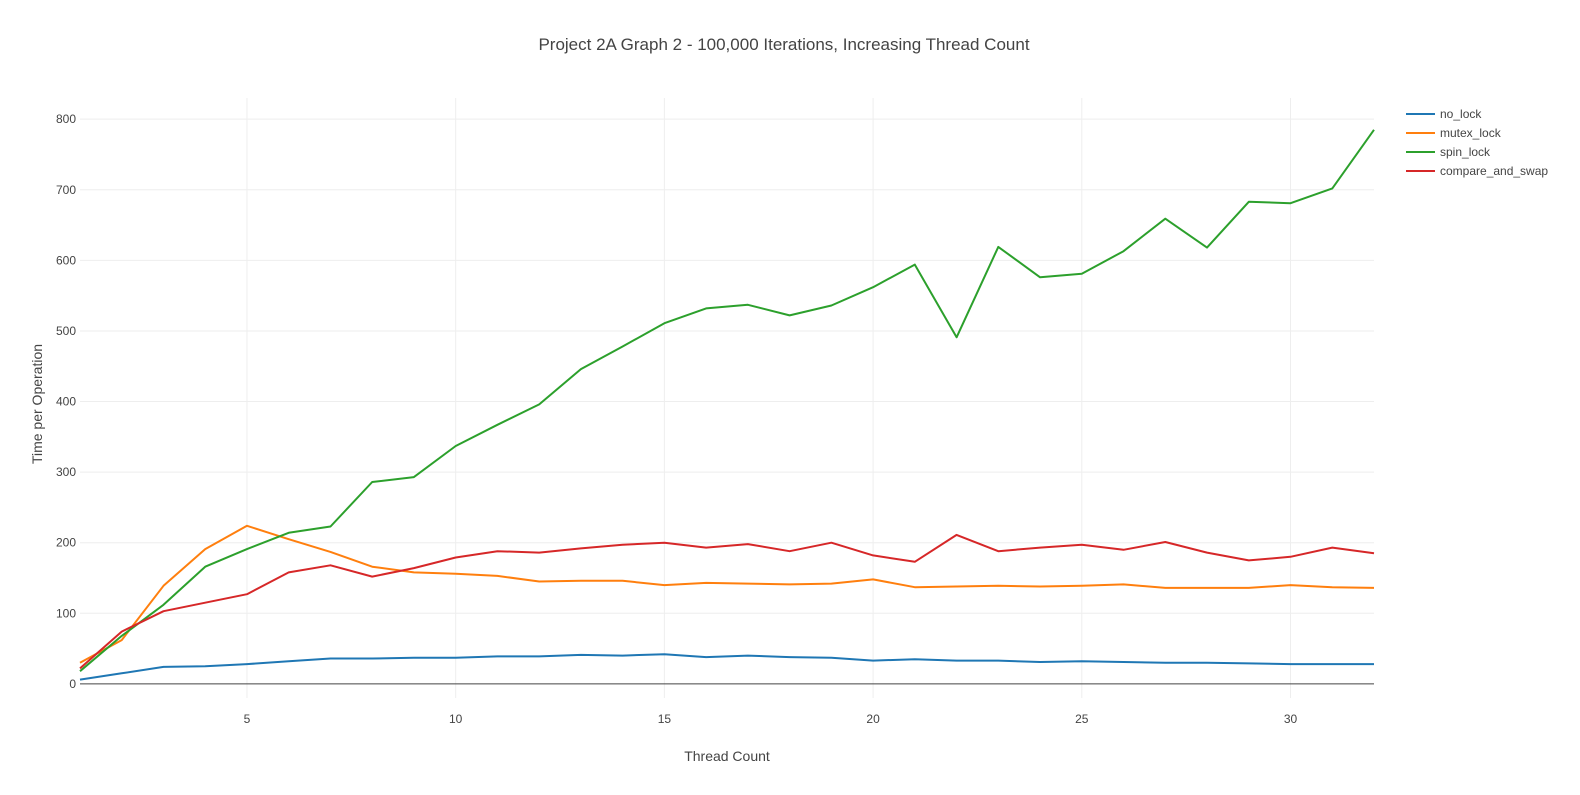 The image size is (1580, 795). I want to click on legend-label: no_lock, so click(1461, 114).